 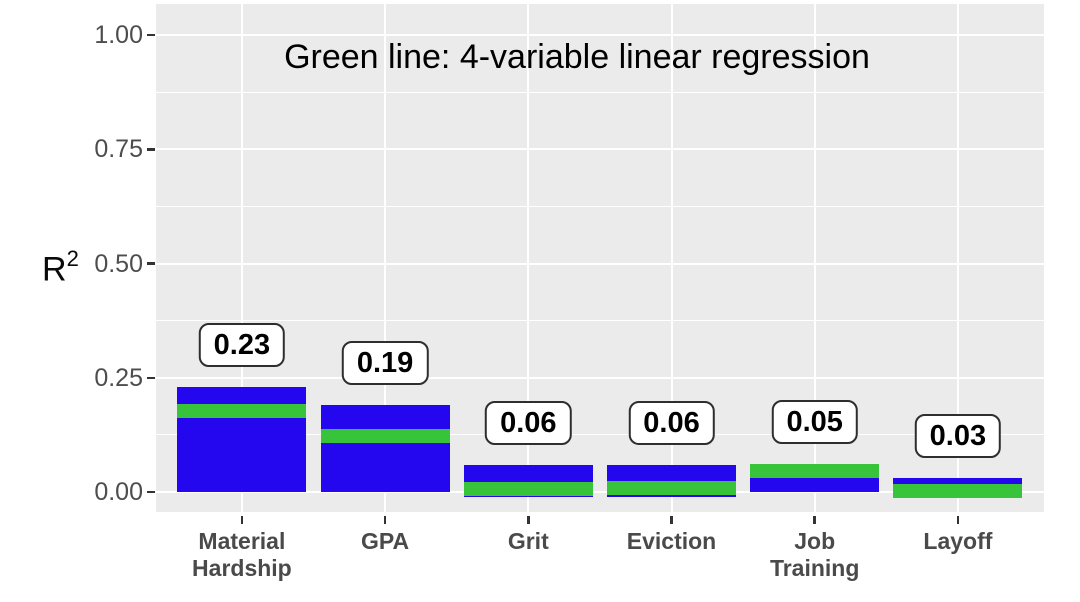 I want to click on y-axis-title: R2, so click(x=60, y=267).